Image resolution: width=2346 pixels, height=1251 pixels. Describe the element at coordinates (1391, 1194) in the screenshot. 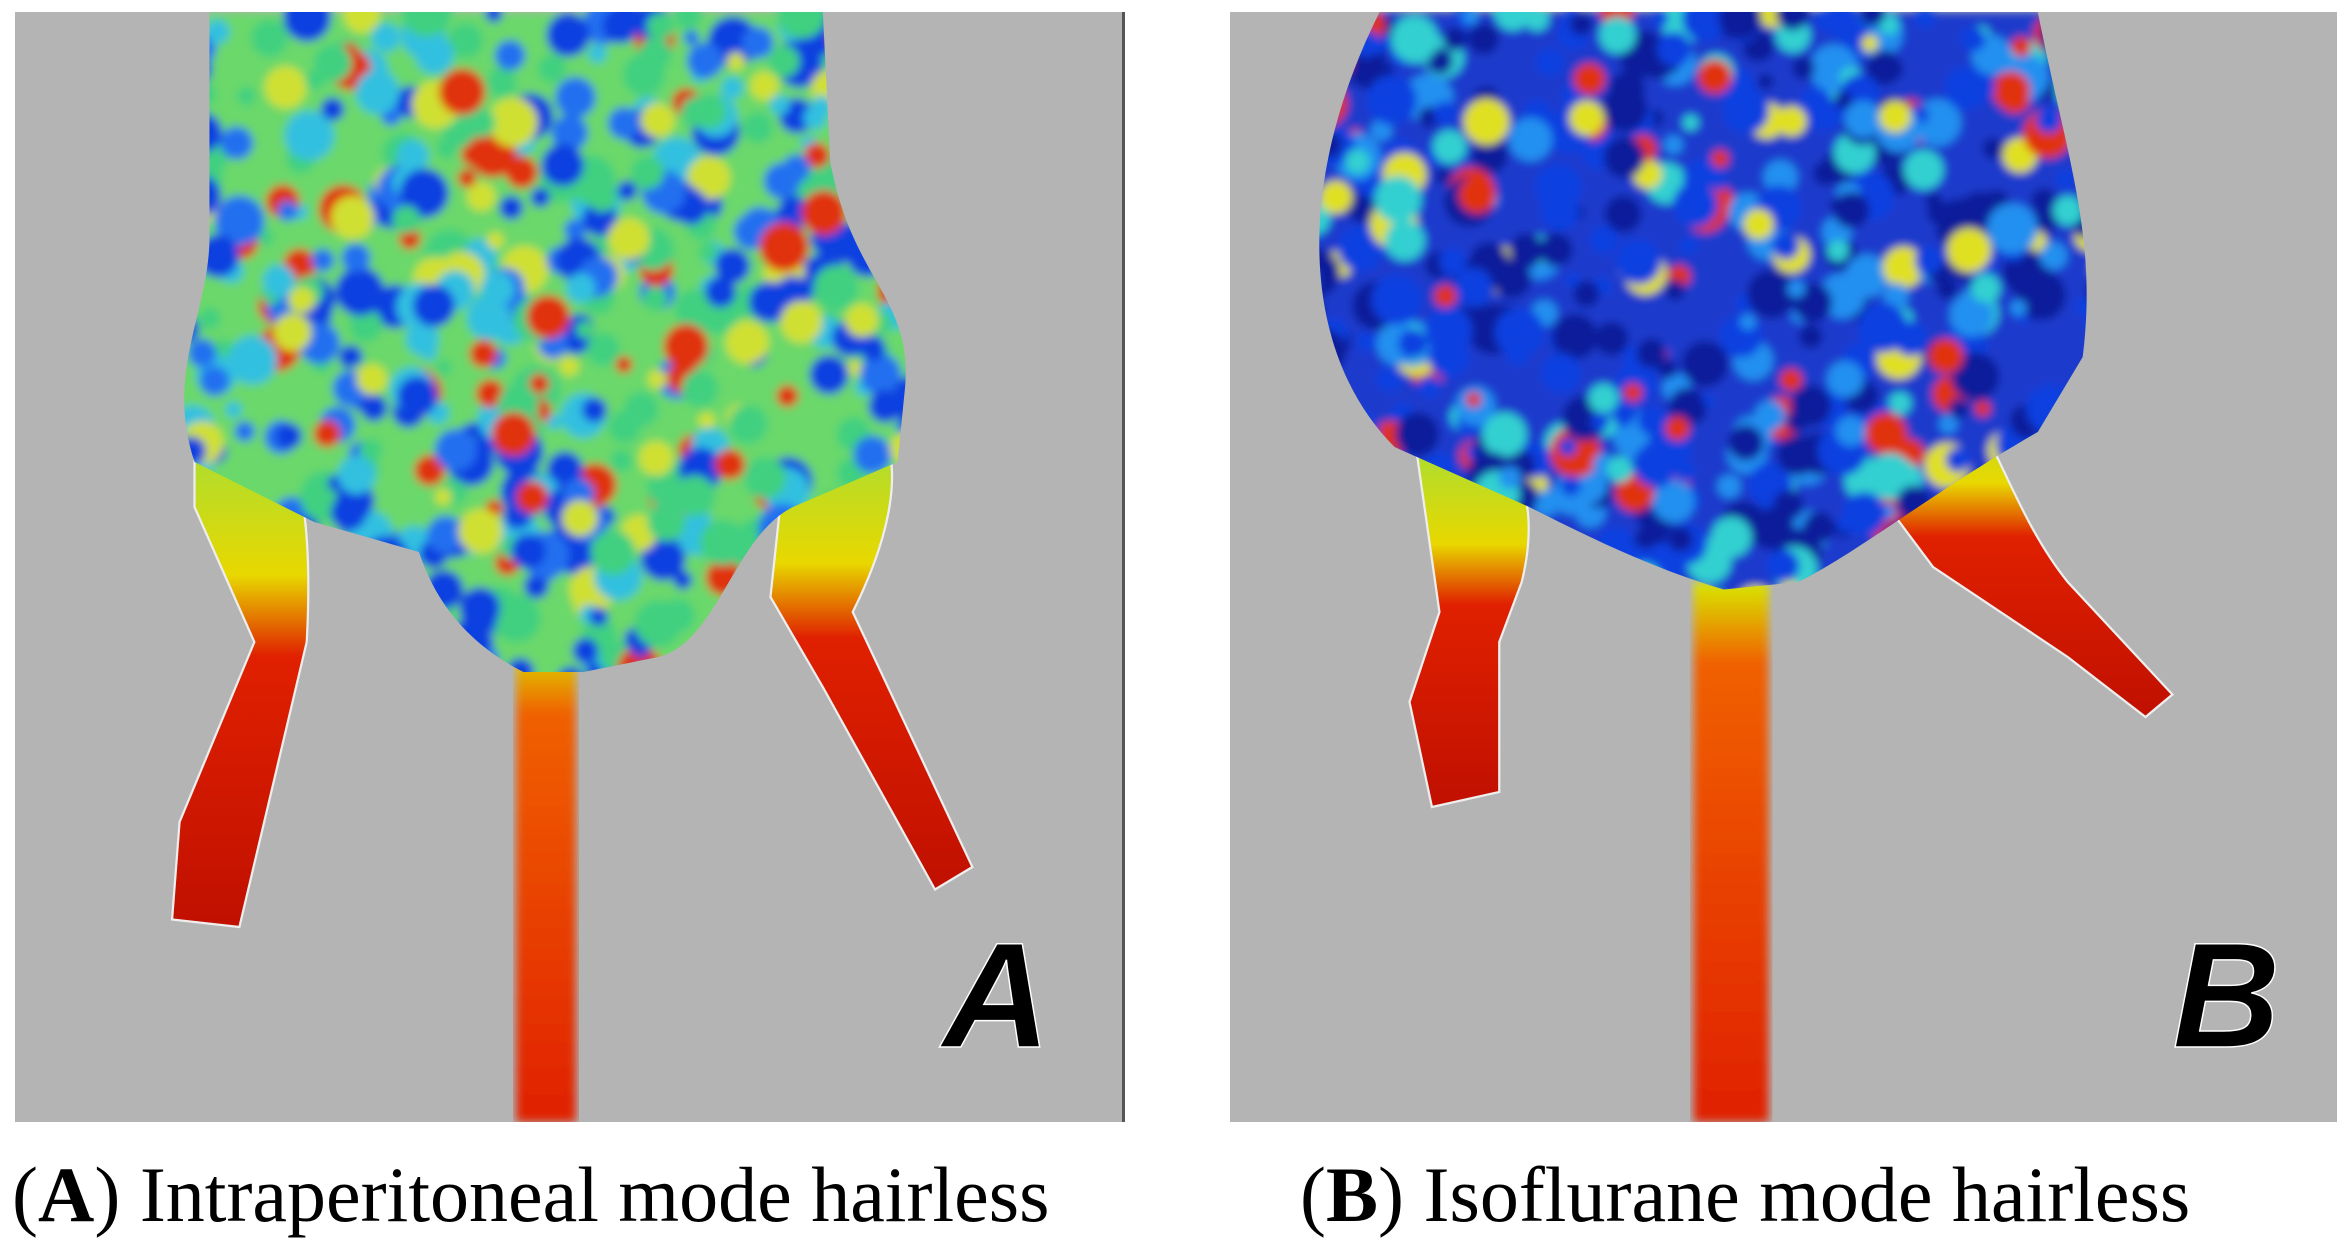

I see `caption-paren: )` at that location.